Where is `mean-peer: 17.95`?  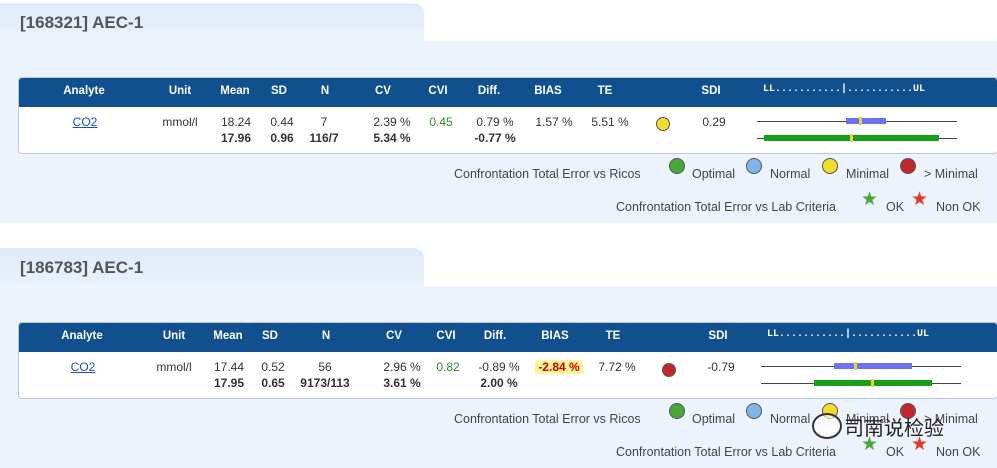 mean-peer: 17.95 is located at coordinates (229, 383).